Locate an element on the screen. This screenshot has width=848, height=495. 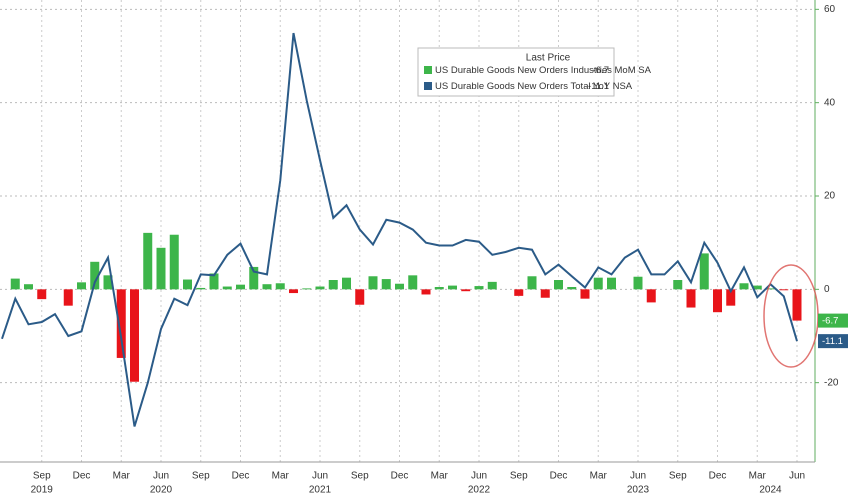
legend-value: -11.1 is located at coordinates (598, 86).